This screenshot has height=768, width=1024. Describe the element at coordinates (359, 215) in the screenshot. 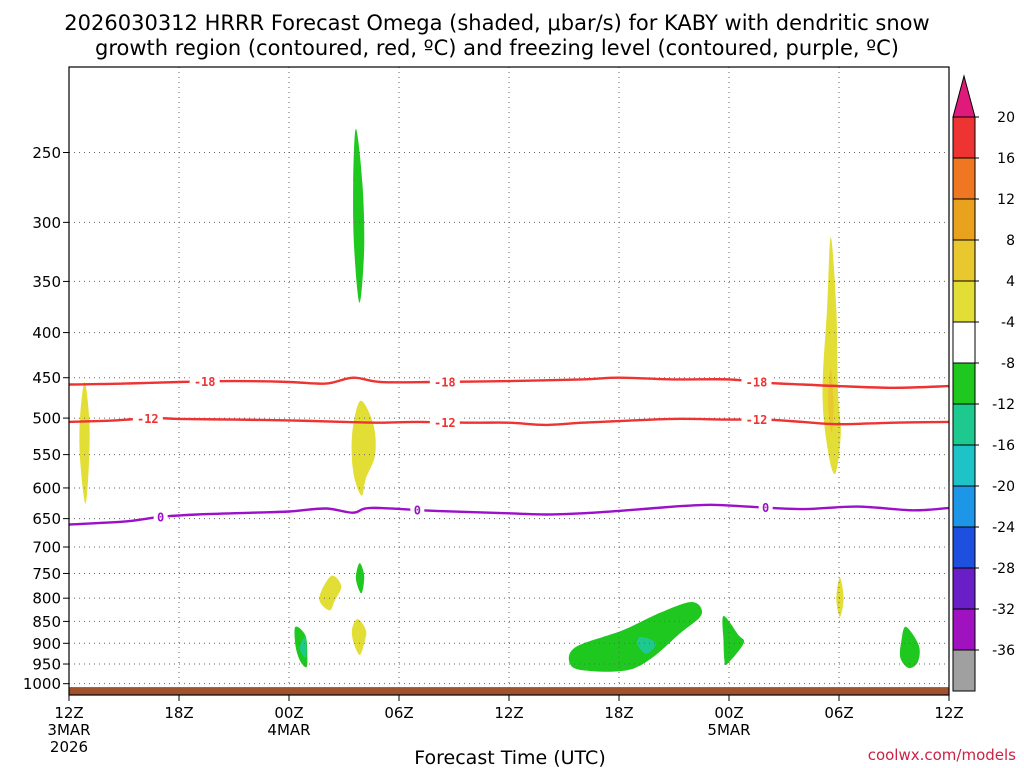

I see `omega-region-down-4-hr16-upper` at that location.